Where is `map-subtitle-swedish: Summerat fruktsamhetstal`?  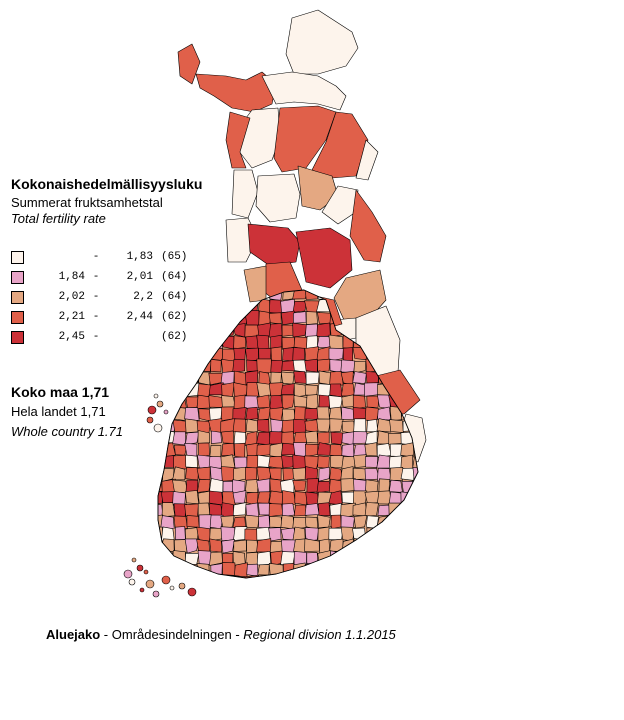 map-subtitle-swedish: Summerat fruktsamhetstal is located at coordinates (87, 202).